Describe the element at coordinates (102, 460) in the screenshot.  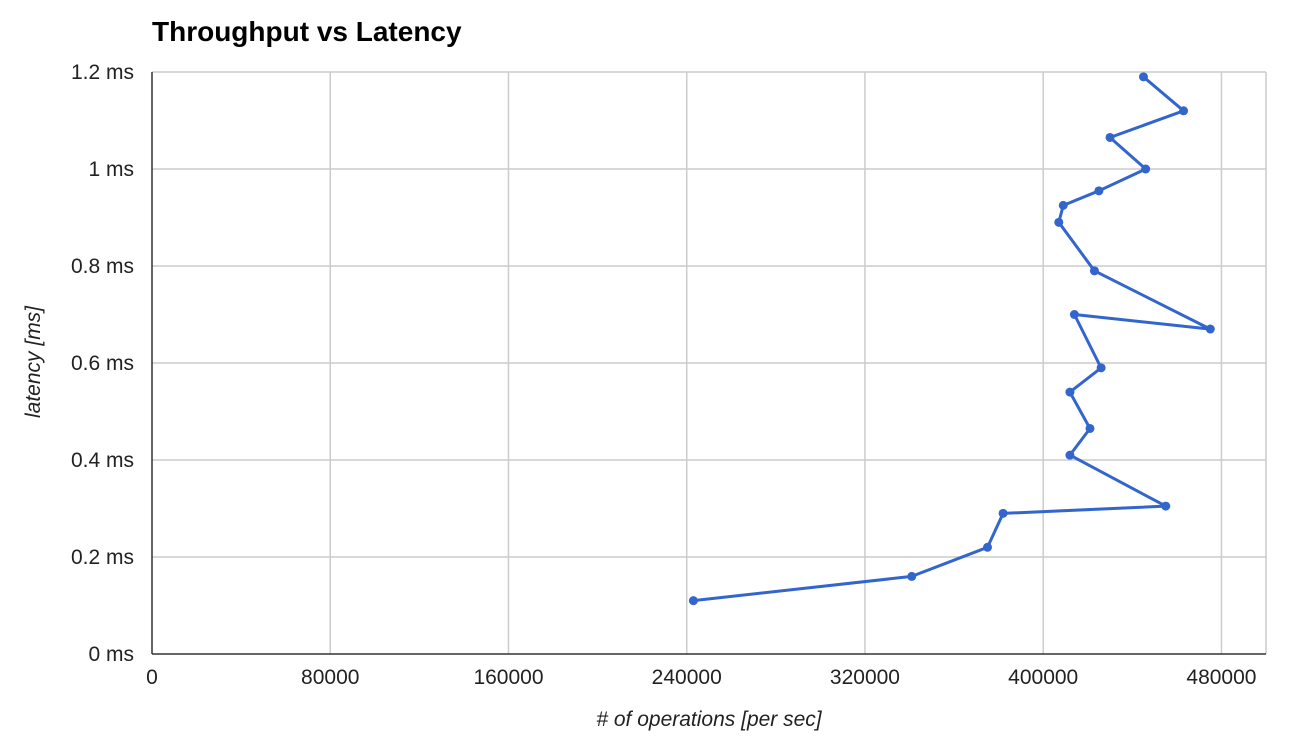
I see `y-tick-label: 0.4 ms` at that location.